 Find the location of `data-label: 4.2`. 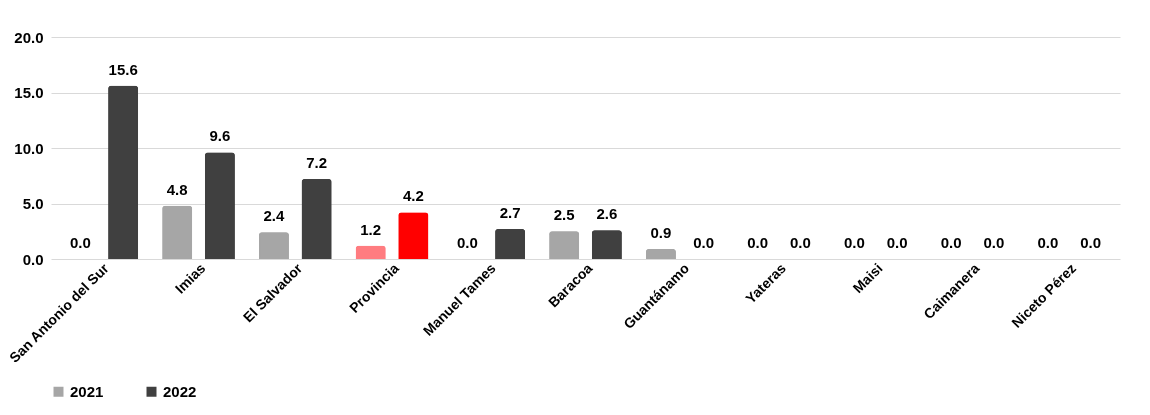

data-label: 4.2 is located at coordinates (413, 196).